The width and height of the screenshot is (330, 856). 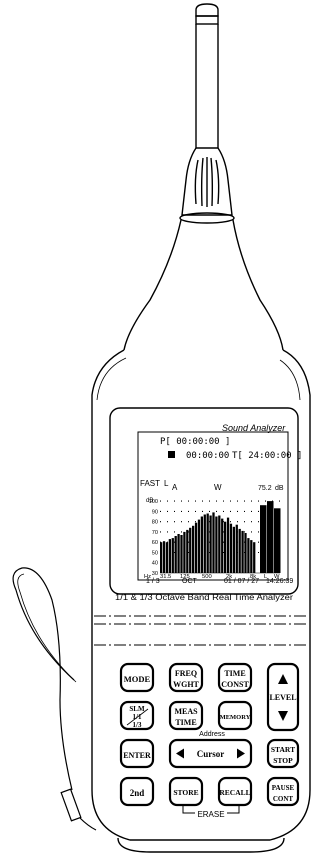 I want to click on freq-weight-button: FREQ WGHT, so click(x=186, y=677).